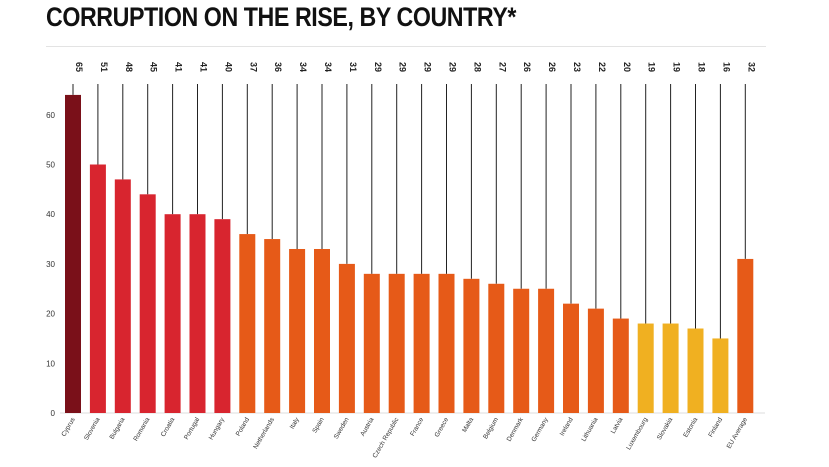  Describe the element at coordinates (386, 438) in the screenshot. I see `category-label: Czech Republic` at that location.